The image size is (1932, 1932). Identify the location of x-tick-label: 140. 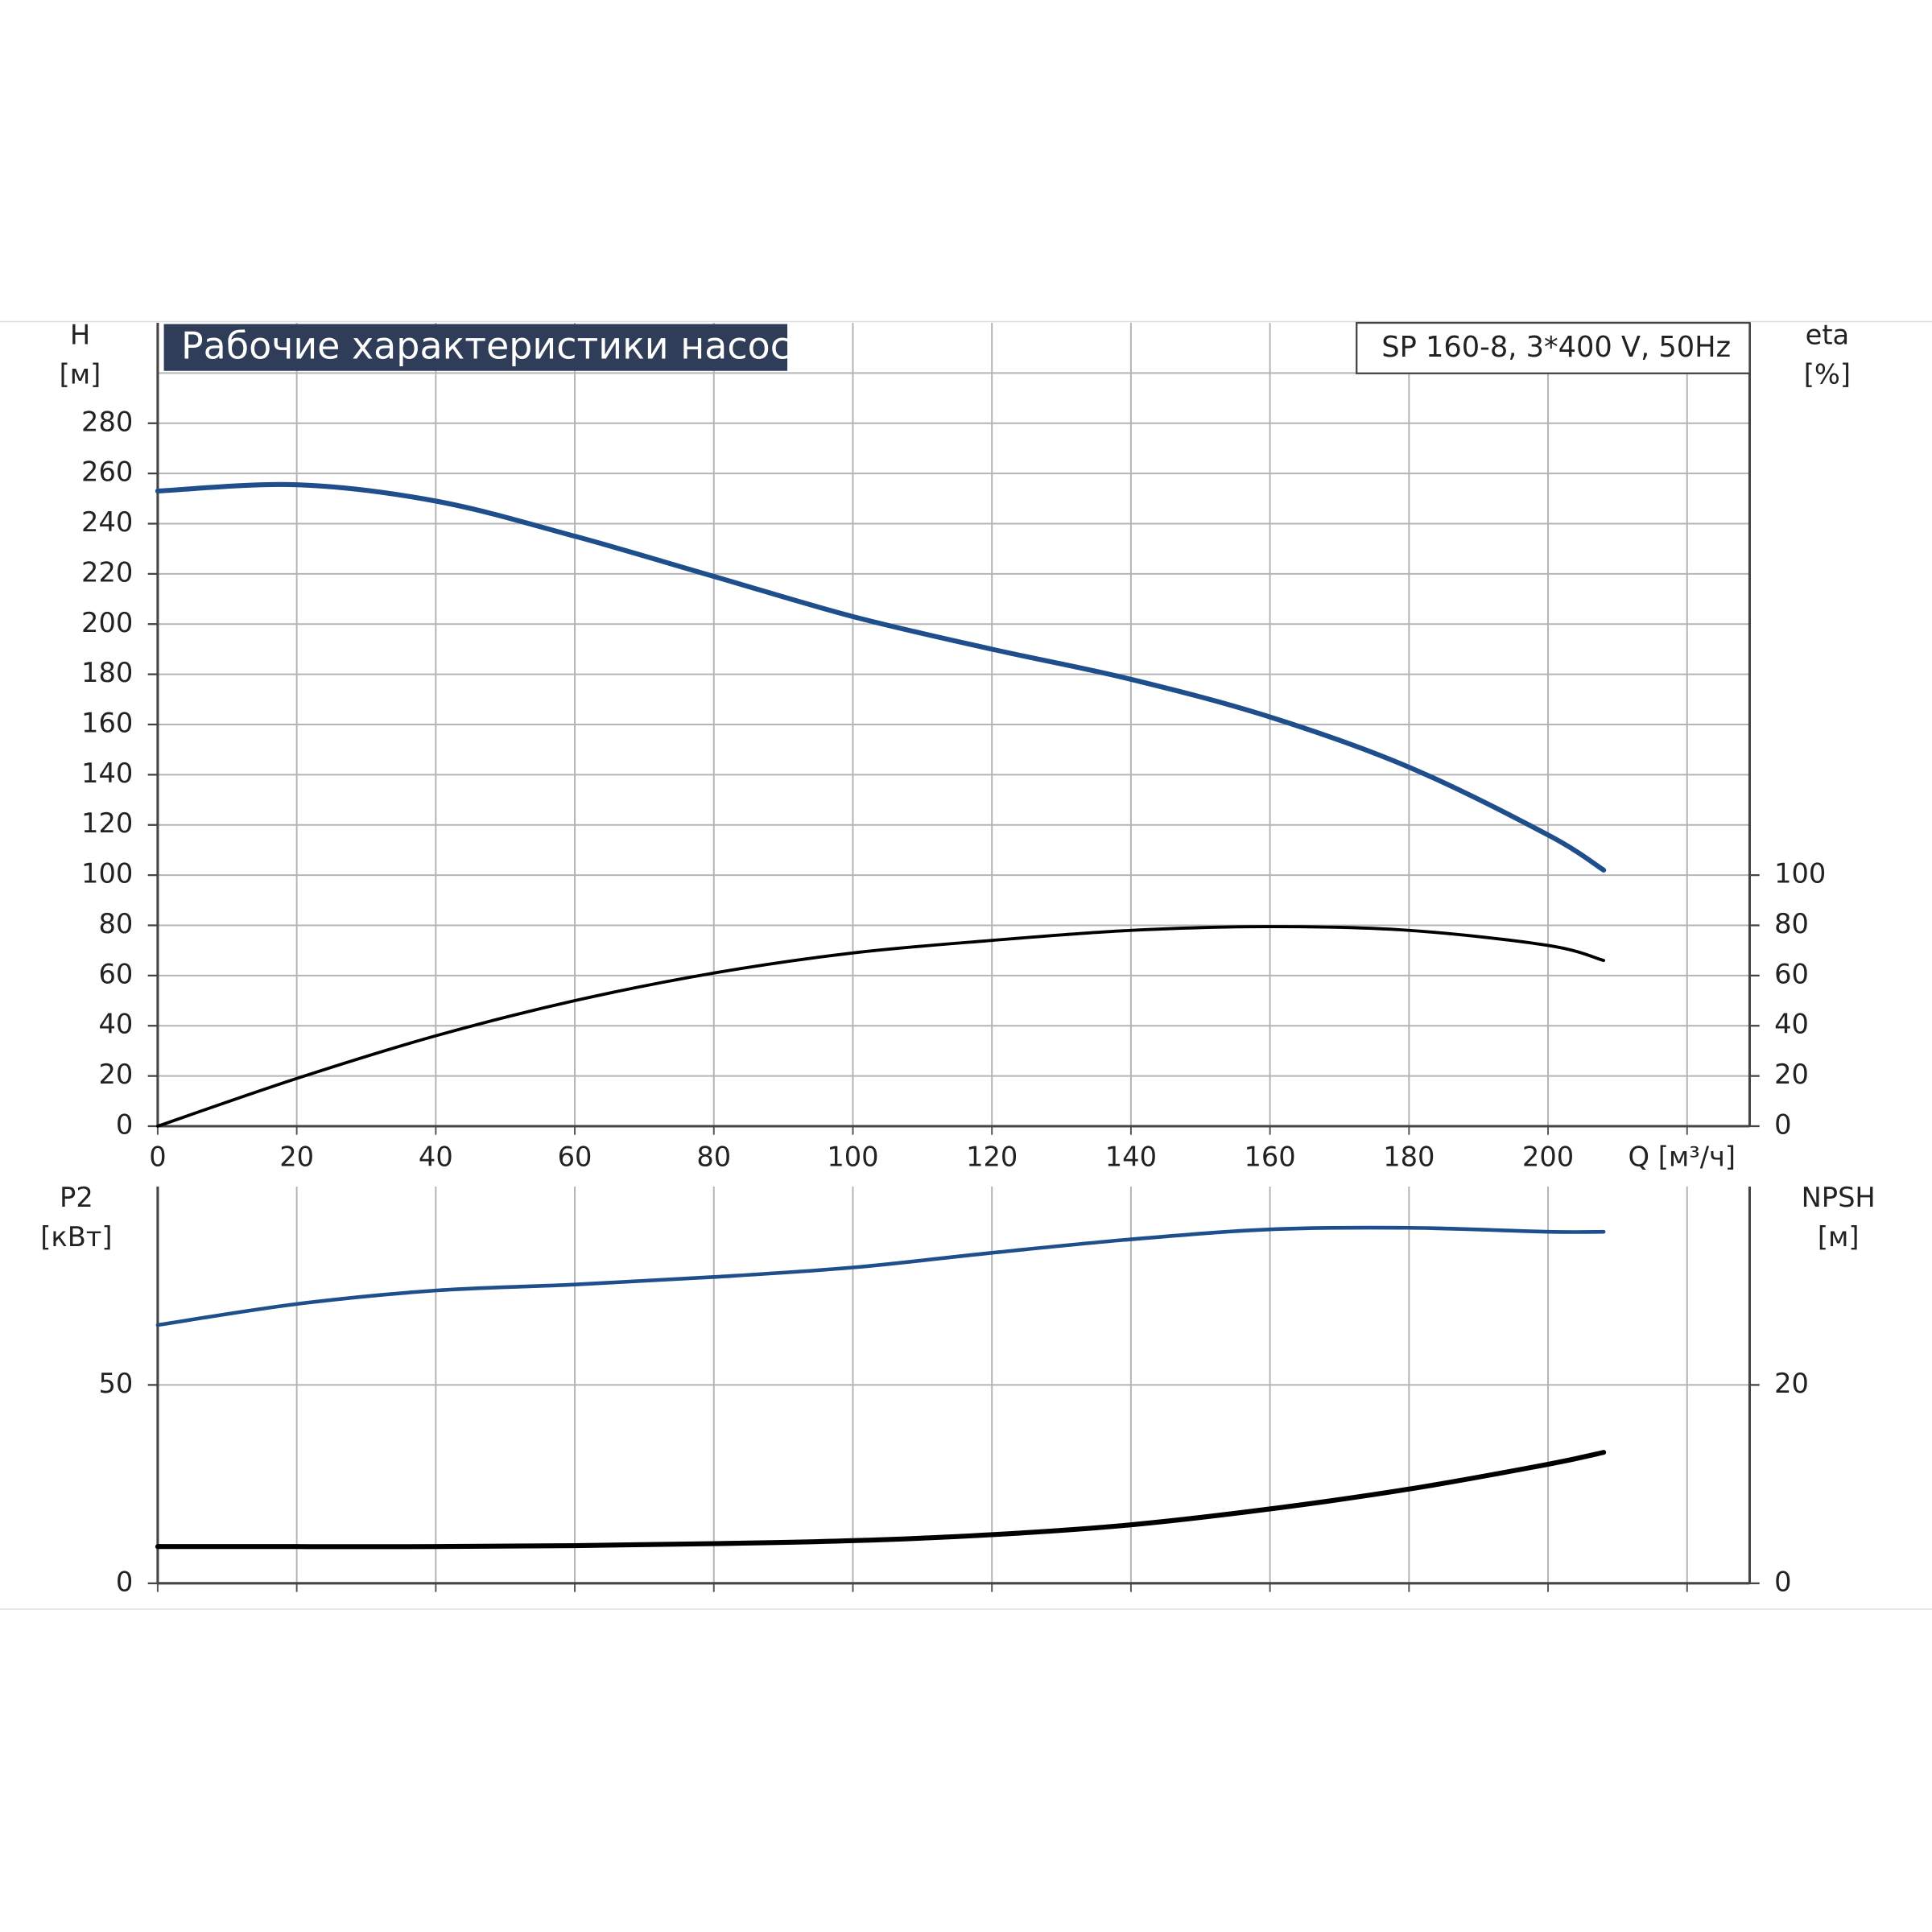
(1131, 1156).